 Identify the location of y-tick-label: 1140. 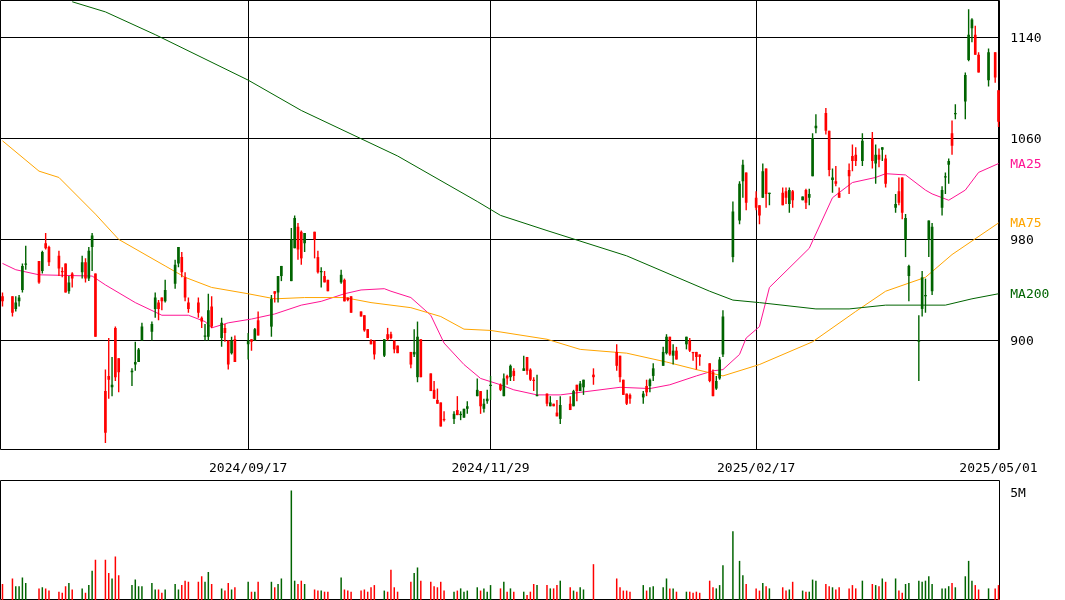
(1026, 37).